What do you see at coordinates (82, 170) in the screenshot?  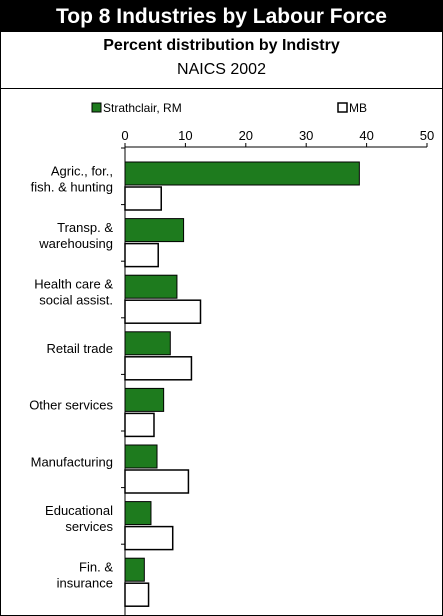 I see `category-label: Agric., for.,` at bounding box center [82, 170].